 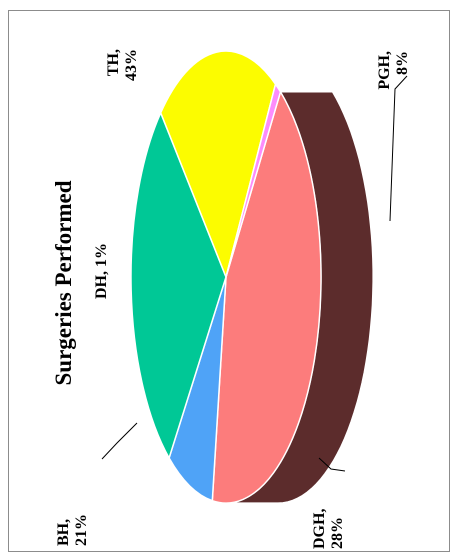 I want to click on slice-label-th: TH, 43%, so click(x=122, y=65).